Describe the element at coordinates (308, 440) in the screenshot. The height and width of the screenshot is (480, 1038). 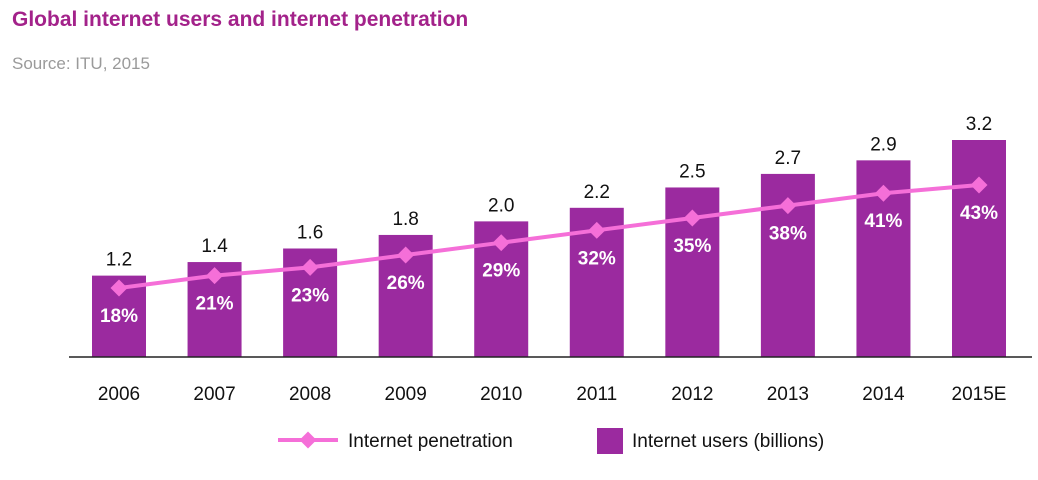
I see `legend-marker-swatch` at that location.